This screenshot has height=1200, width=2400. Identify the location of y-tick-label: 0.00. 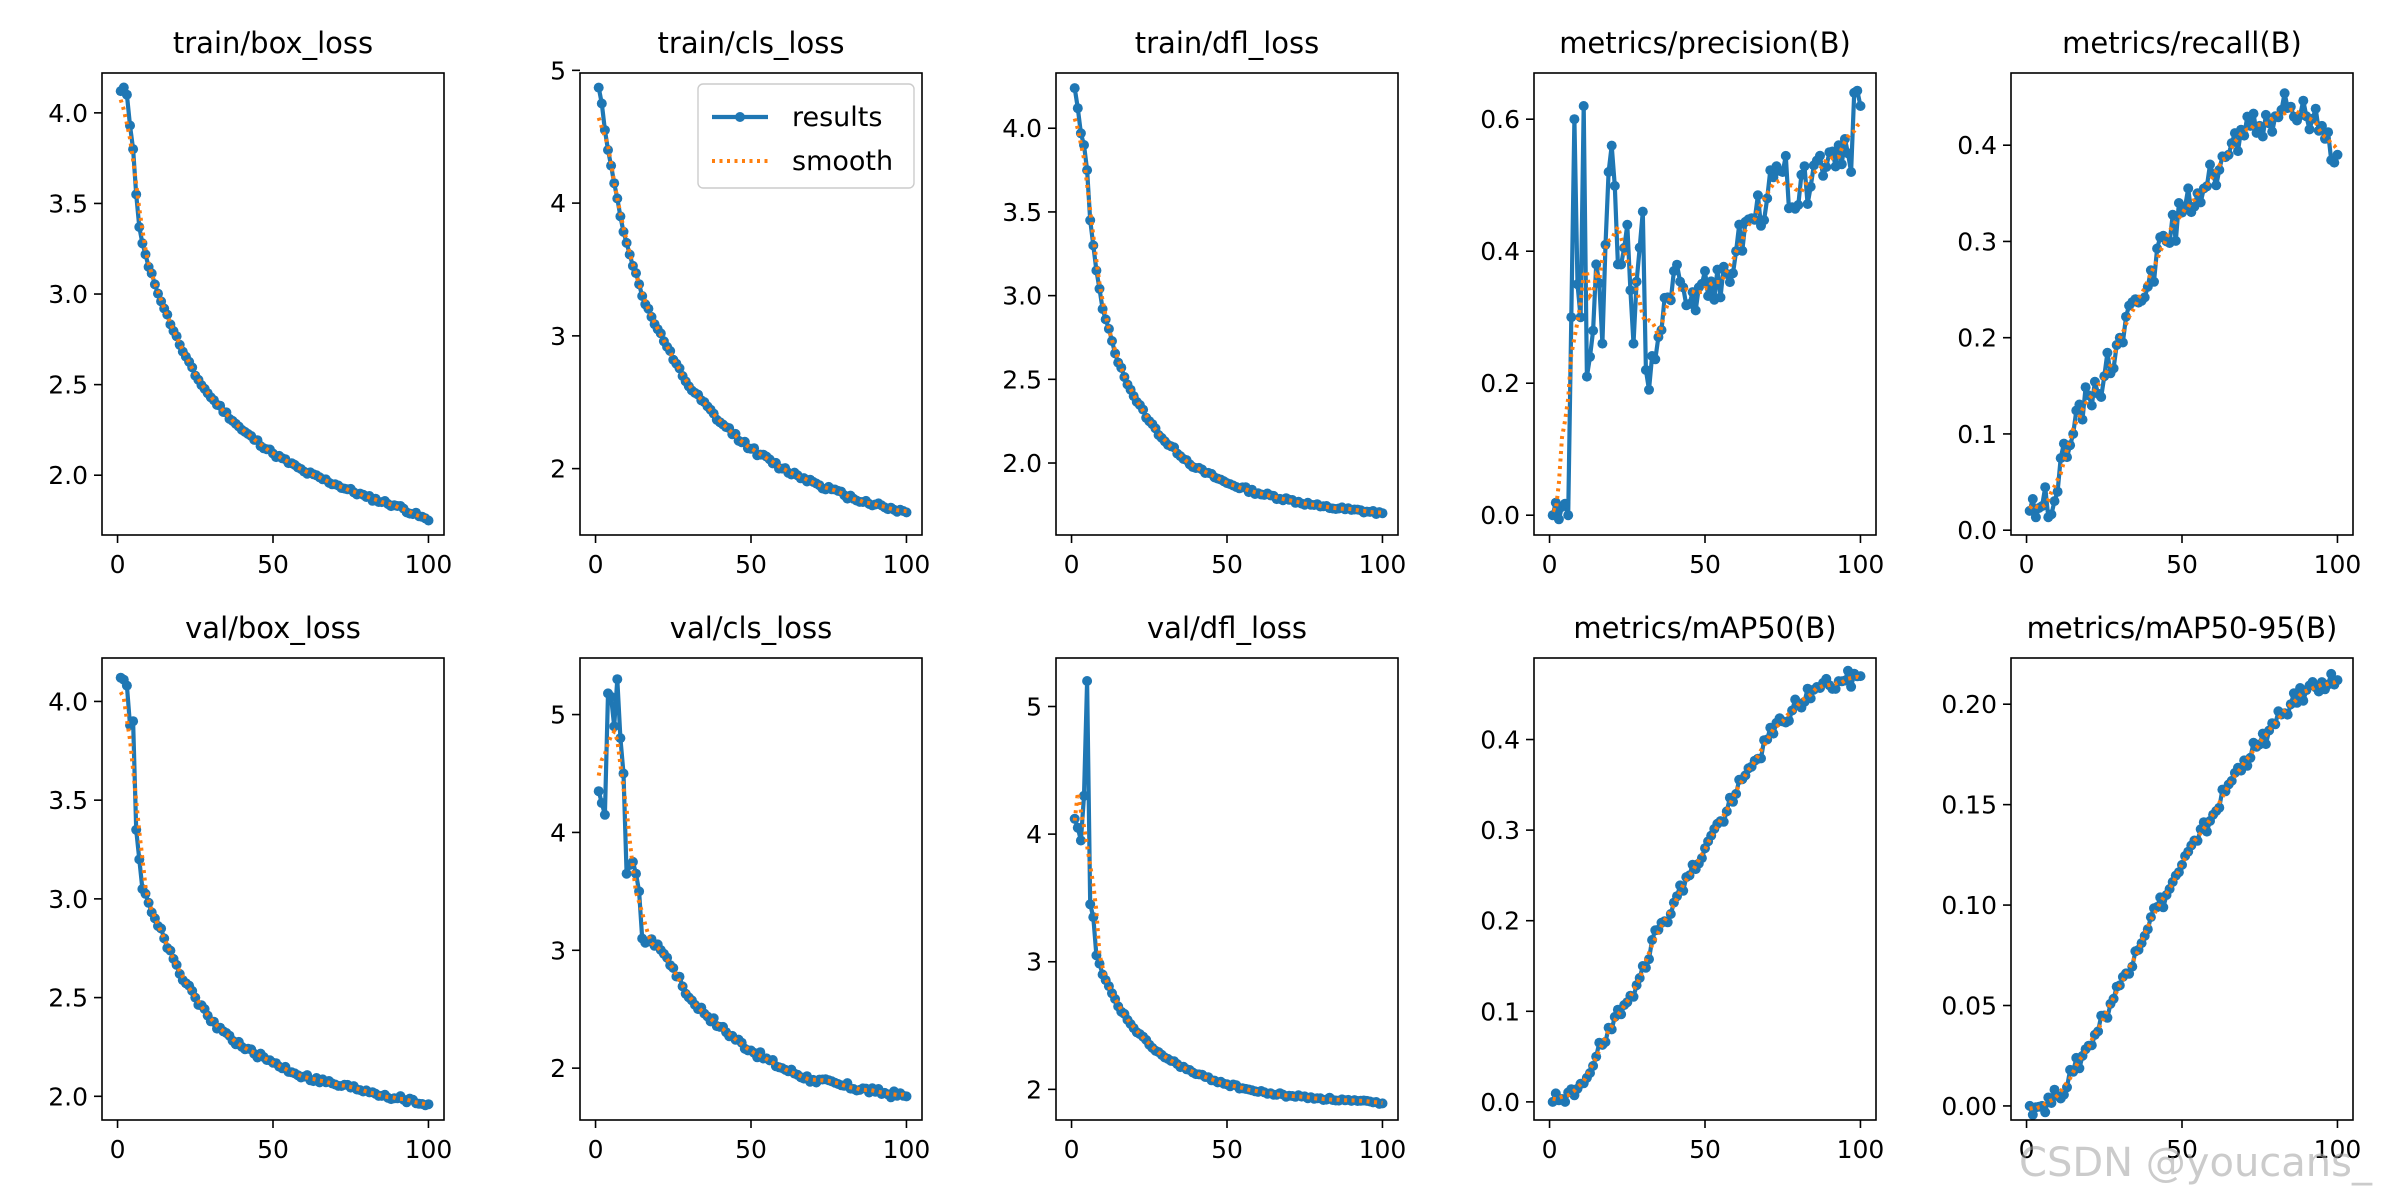
(1969, 1106).